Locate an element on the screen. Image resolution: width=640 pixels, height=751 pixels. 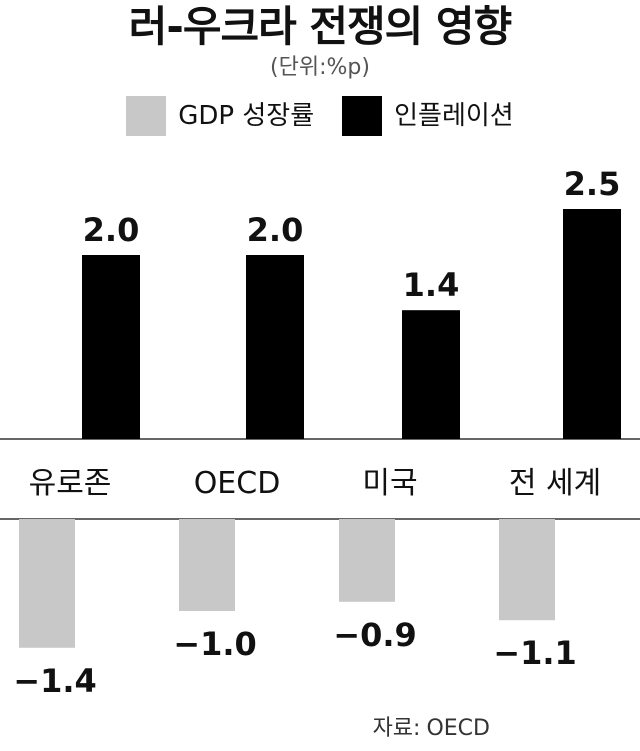
inflation-value-label-전-세계: 2.5 is located at coordinates (592, 184).